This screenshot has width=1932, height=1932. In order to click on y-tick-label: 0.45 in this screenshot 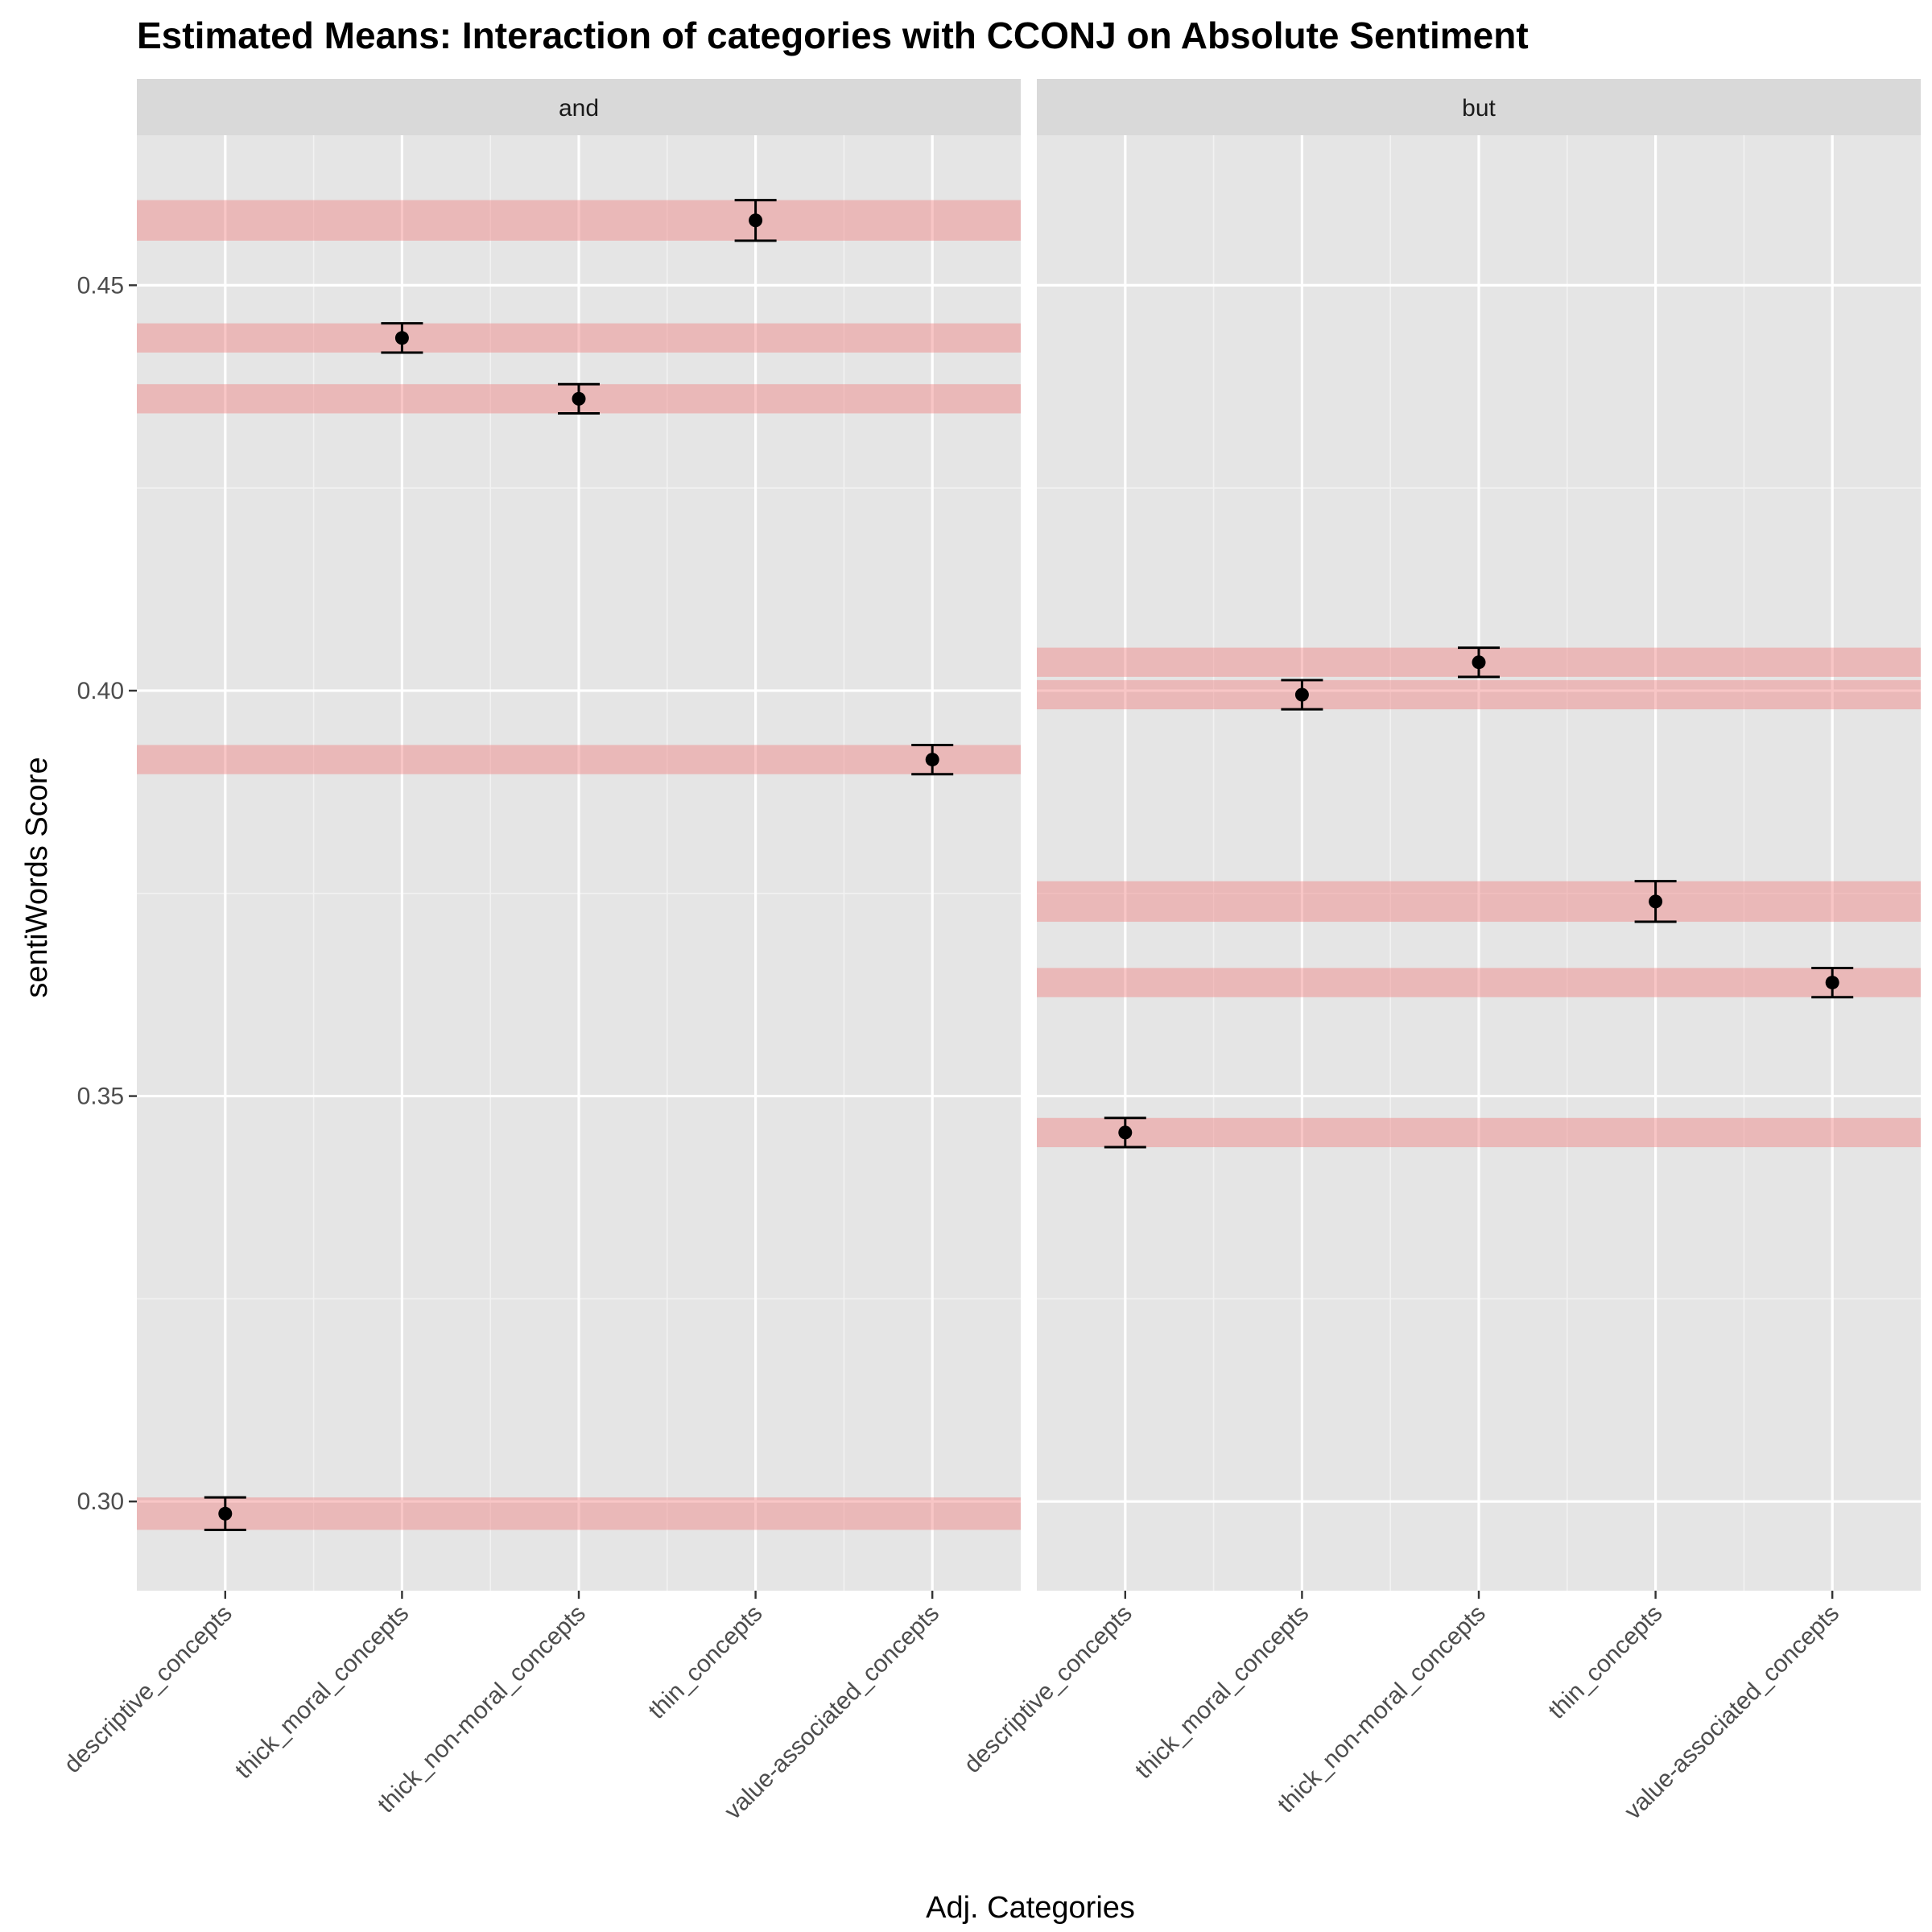, I will do `click(100, 285)`.